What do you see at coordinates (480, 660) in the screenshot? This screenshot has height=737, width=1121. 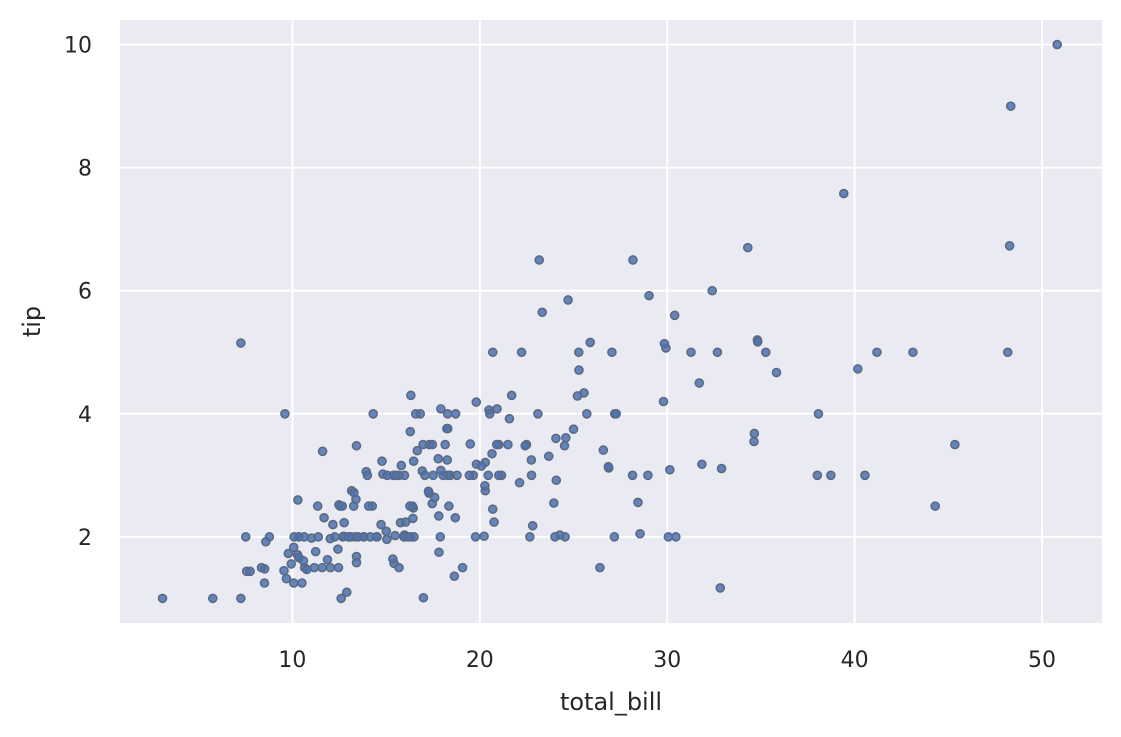 I see `x-tick-label: 20` at bounding box center [480, 660].